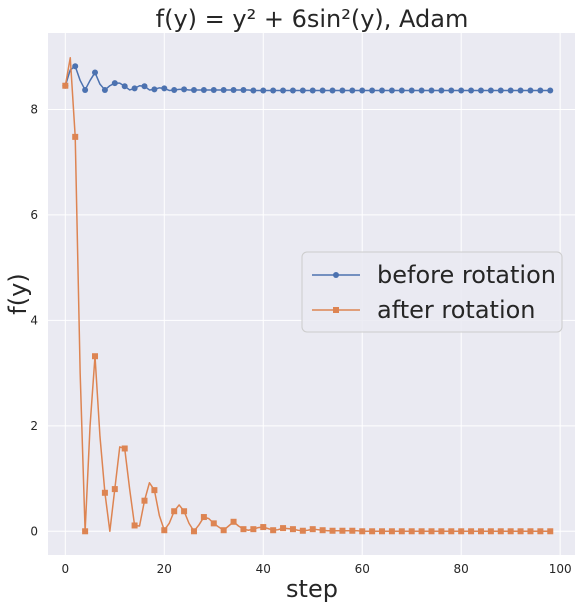 This screenshot has width=581, height=607. I want to click on legend-box, so click(432, 292).